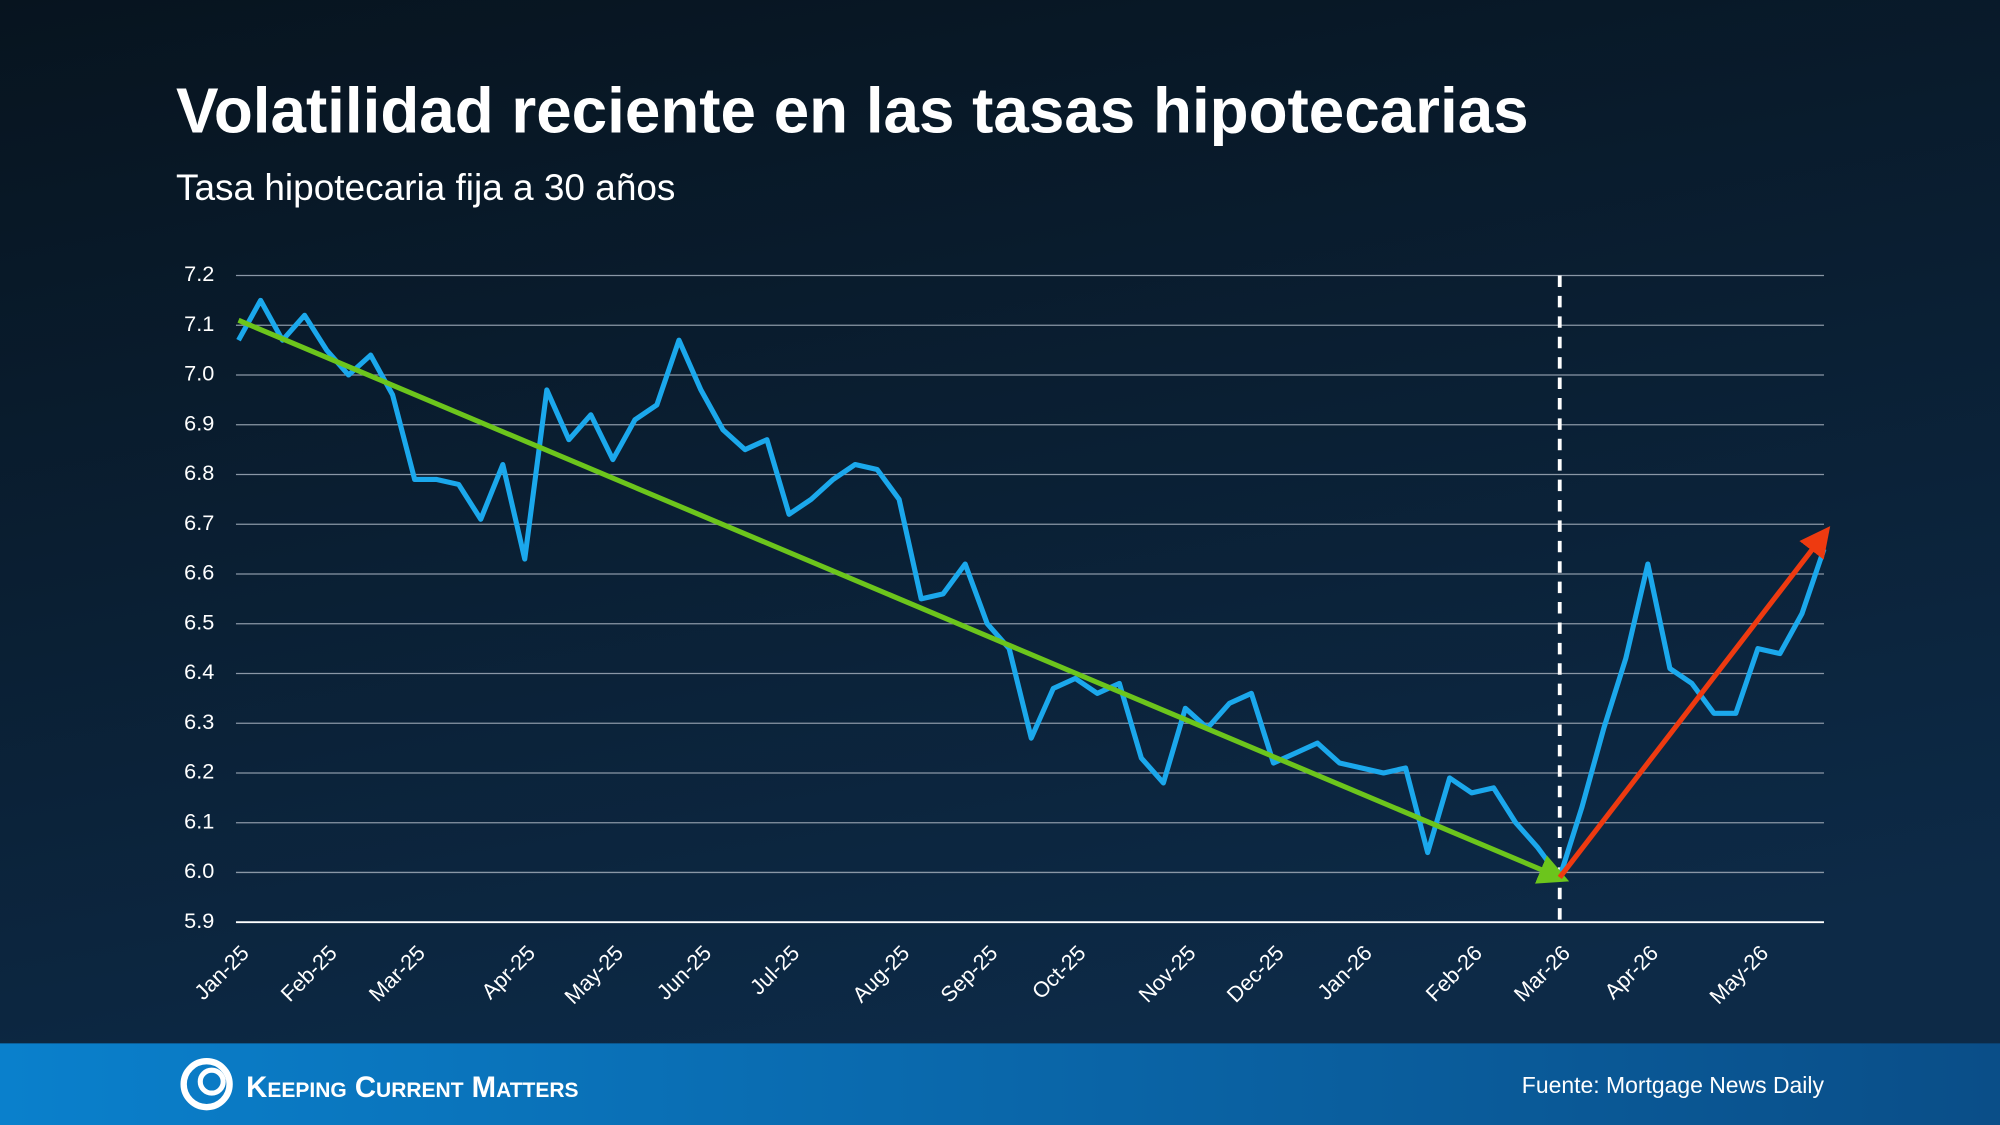 The width and height of the screenshot is (2000, 1125). I want to click on logo, so click(206, 1084).